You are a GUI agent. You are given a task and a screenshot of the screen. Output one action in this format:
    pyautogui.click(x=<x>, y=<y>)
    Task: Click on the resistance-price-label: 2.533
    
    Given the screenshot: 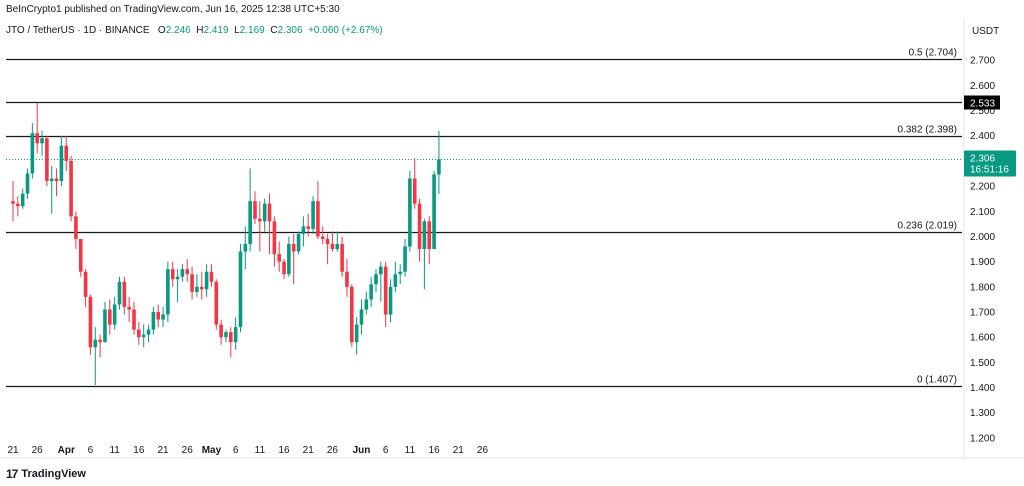 What is the action you would take?
    pyautogui.click(x=982, y=104)
    